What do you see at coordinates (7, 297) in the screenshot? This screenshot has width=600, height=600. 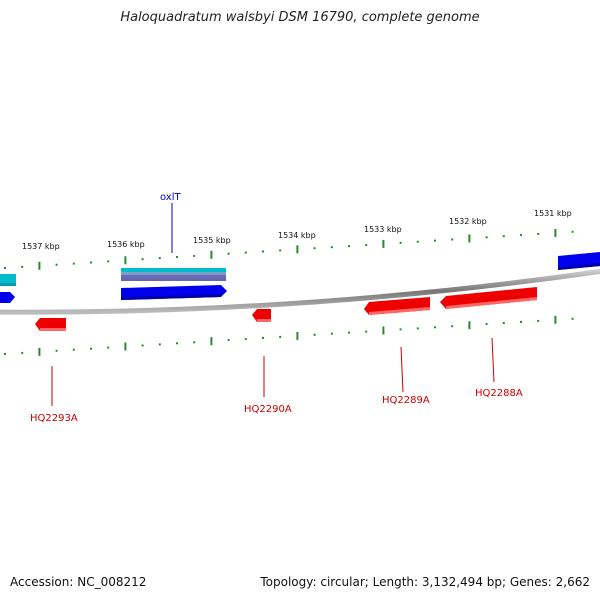 I see `feature-blue-left-edge` at bounding box center [7, 297].